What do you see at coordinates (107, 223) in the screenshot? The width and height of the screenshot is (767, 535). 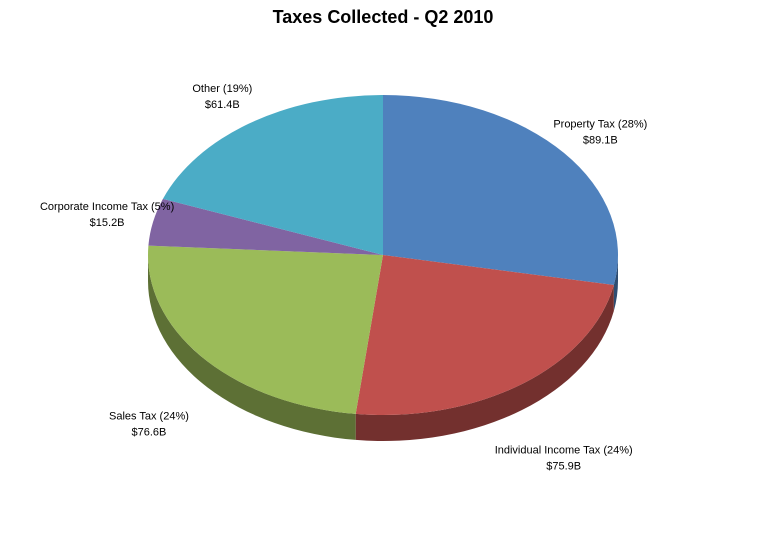 I see `value-label: $15.2B` at bounding box center [107, 223].